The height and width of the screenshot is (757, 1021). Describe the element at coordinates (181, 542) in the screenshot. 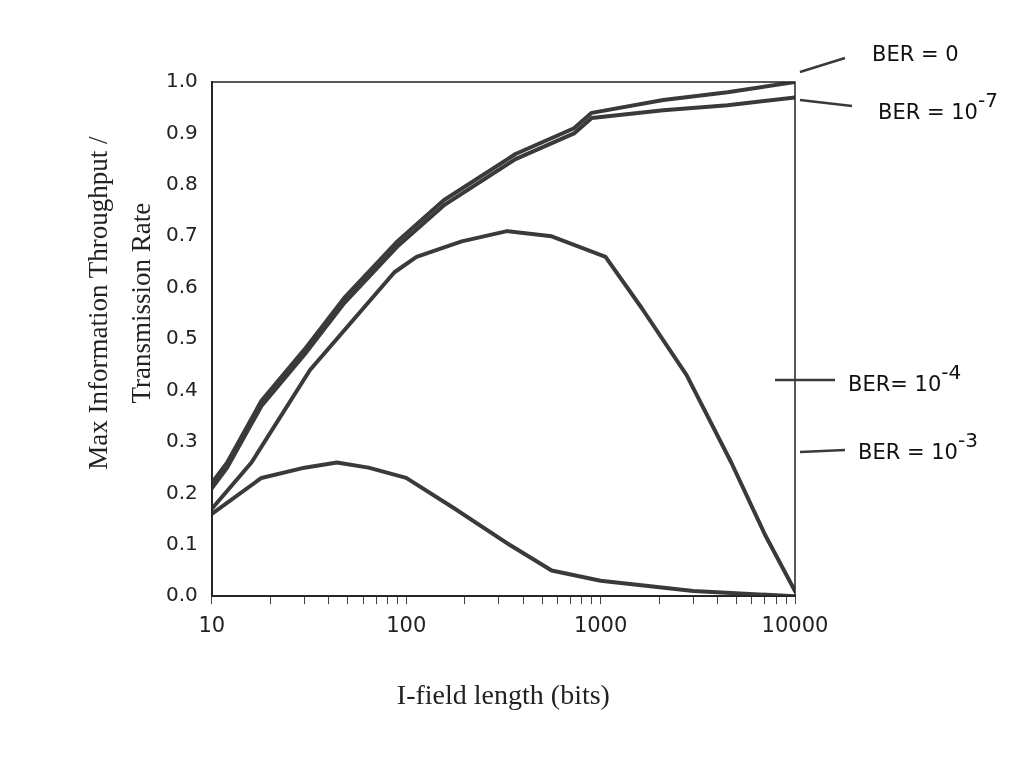

I see `y-tick-label: 0.1` at that location.